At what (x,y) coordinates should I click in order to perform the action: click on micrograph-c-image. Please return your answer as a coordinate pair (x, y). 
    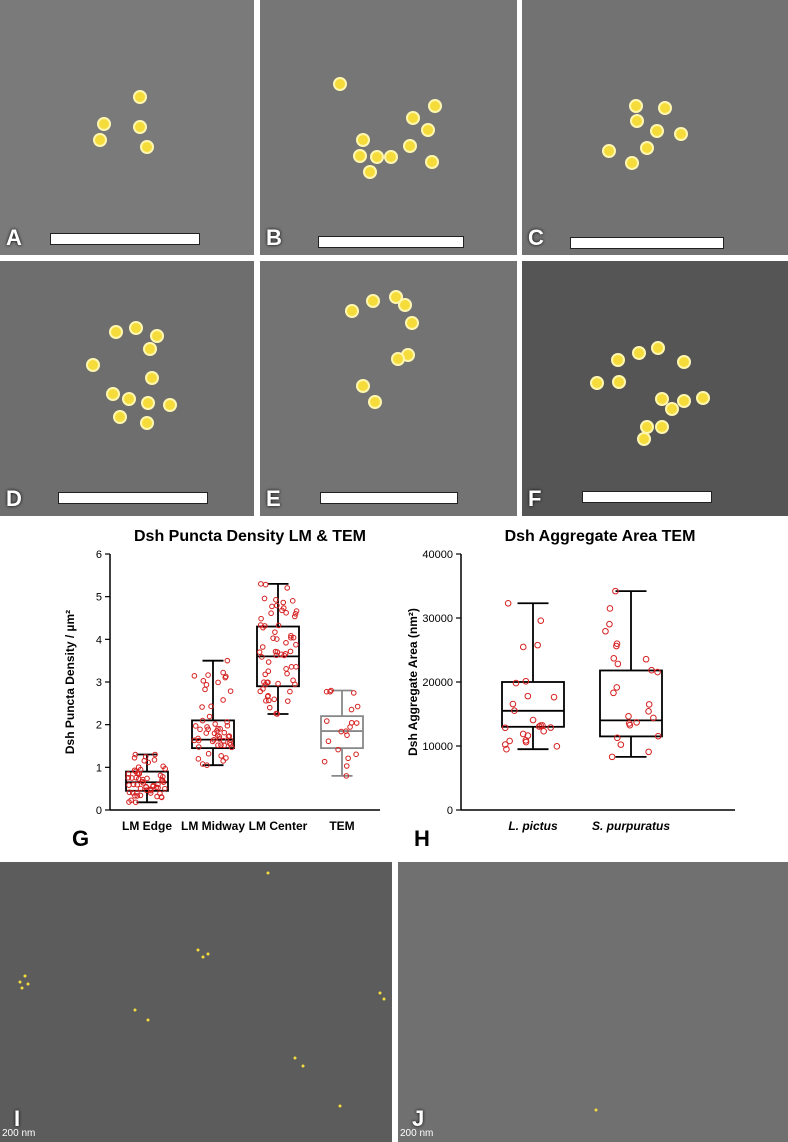
    Looking at the image, I should click on (655, 127).